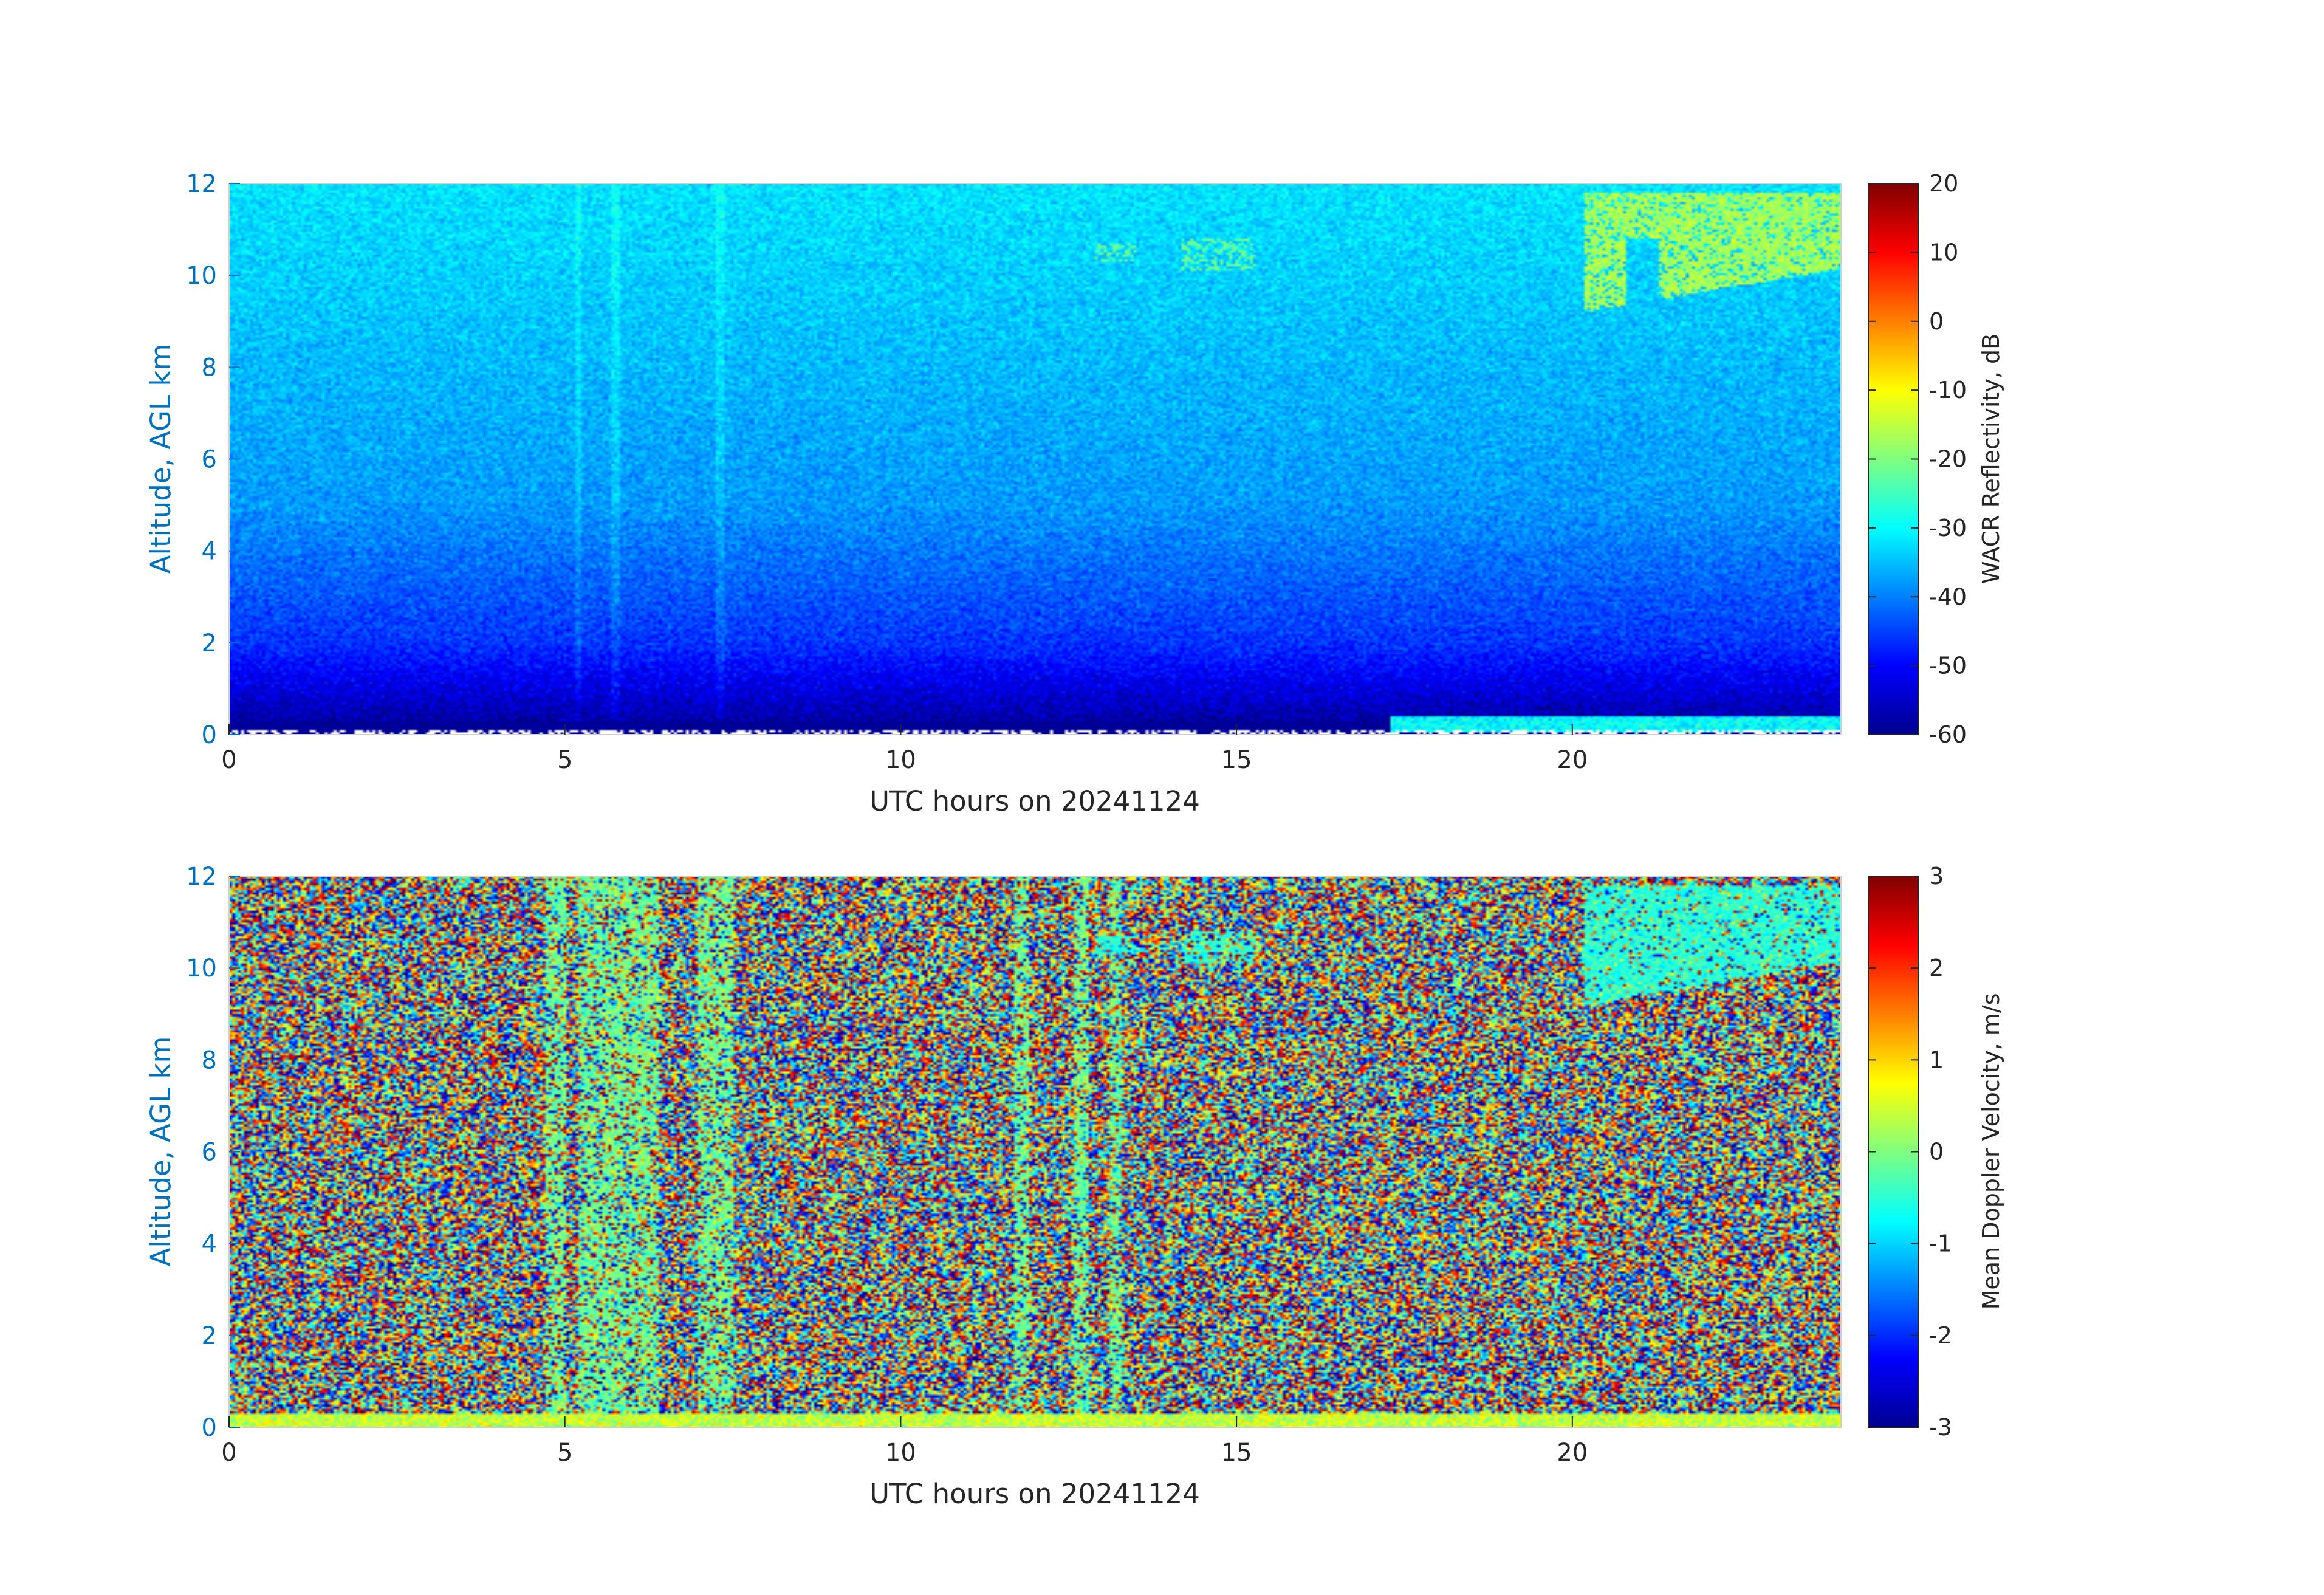 Image resolution: width=2324 pixels, height=1595 pixels. Describe the element at coordinates (1948, 459) in the screenshot. I see `colorbar-tick-label: -20` at that location.